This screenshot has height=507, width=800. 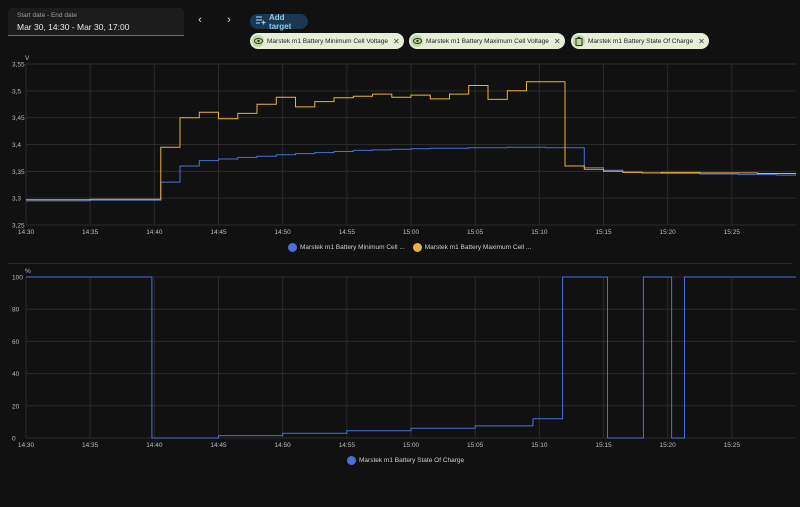 I want to click on y-tick-label: 100, so click(x=17, y=278).